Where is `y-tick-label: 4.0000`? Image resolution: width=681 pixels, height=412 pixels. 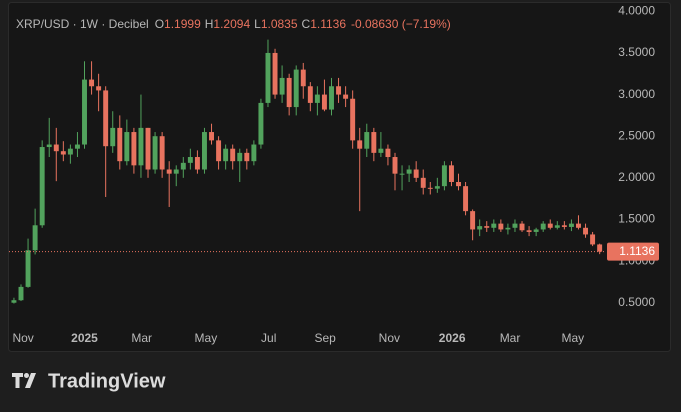 y-tick-label: 4.0000 is located at coordinates (636, 10).